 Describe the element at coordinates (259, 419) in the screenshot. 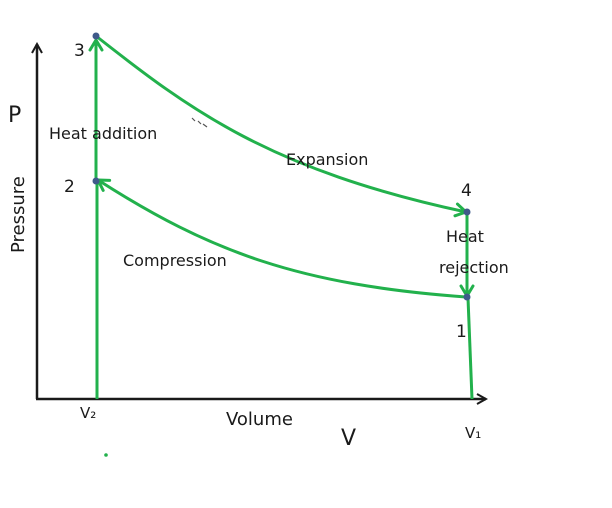

I see `x-axis-label: Volume` at that location.